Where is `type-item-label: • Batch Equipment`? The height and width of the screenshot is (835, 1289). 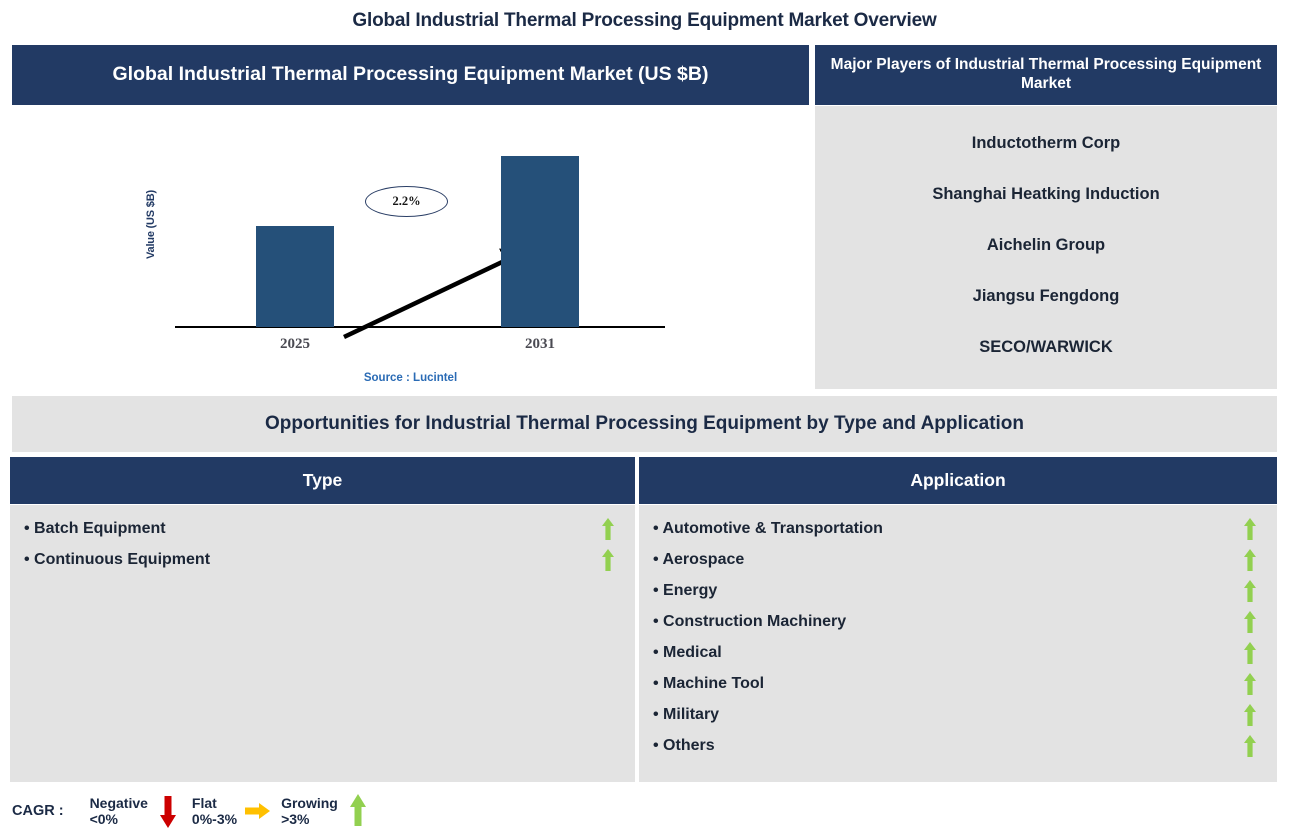
type-item-label: • Batch Equipment is located at coordinates (95, 528).